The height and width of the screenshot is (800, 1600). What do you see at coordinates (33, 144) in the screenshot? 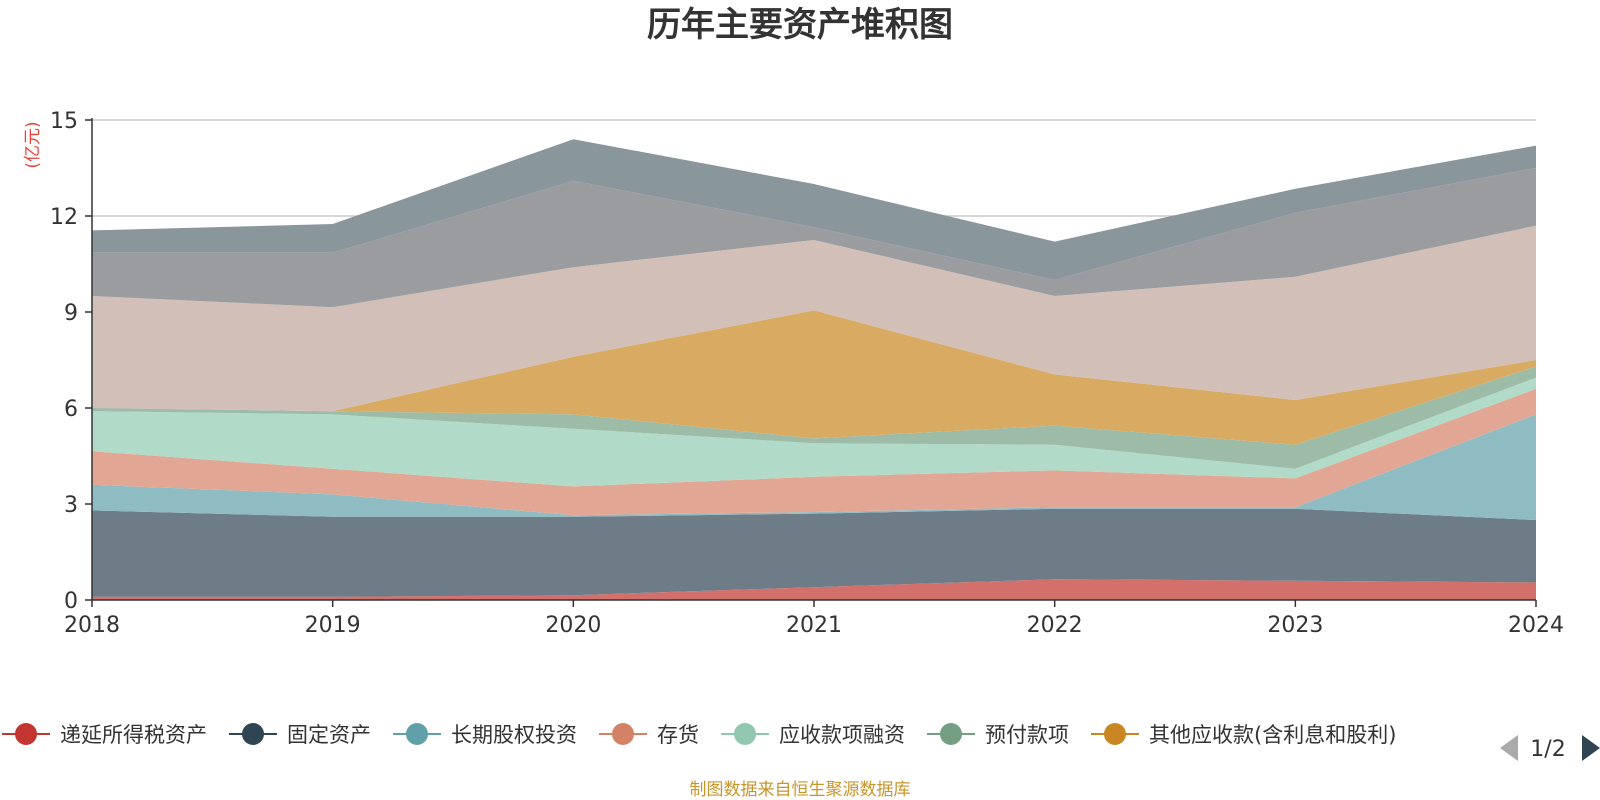
I see `y-axis-unit-label: (亿元)` at bounding box center [33, 144].